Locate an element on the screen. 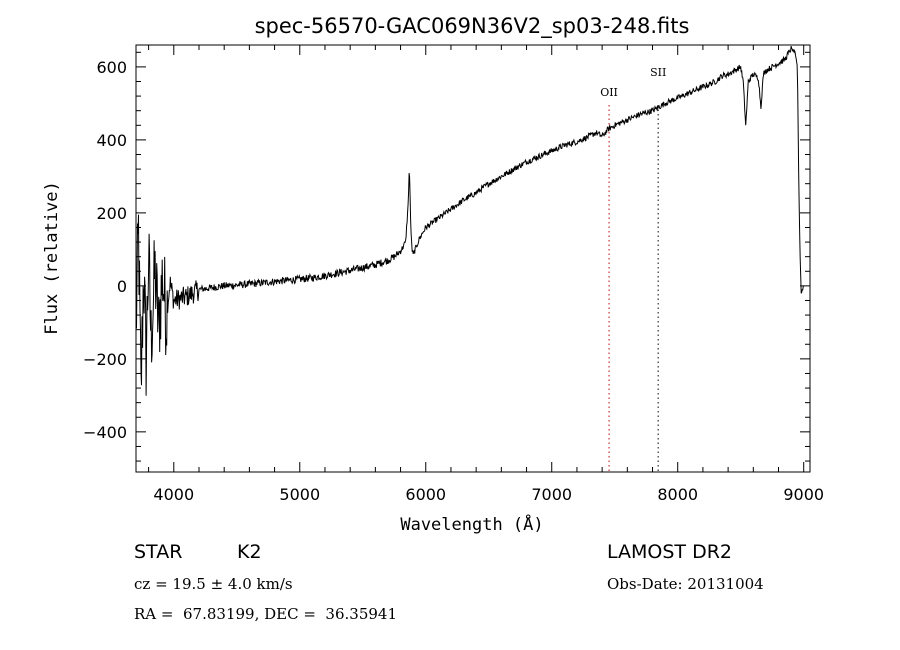 This screenshot has width=900, height=650. x-tick-label: 5000 is located at coordinates (299, 494).